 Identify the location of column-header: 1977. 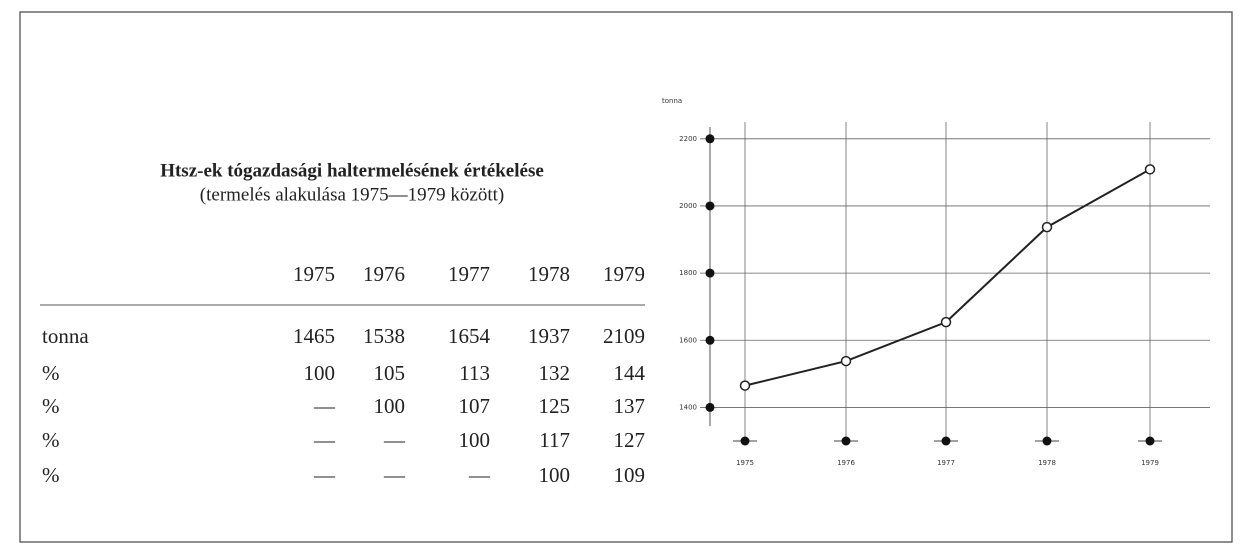
(469, 274).